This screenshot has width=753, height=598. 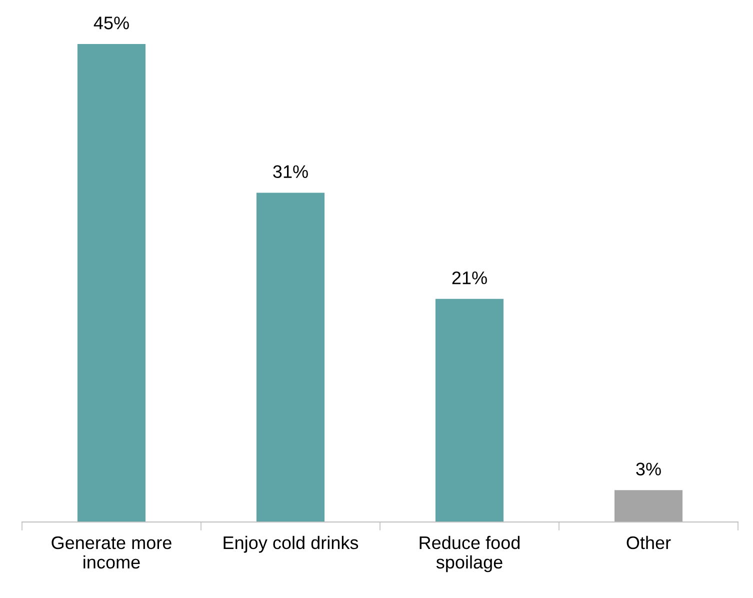 What do you see at coordinates (648, 543) in the screenshot?
I see `x-tick-label: Other` at bounding box center [648, 543].